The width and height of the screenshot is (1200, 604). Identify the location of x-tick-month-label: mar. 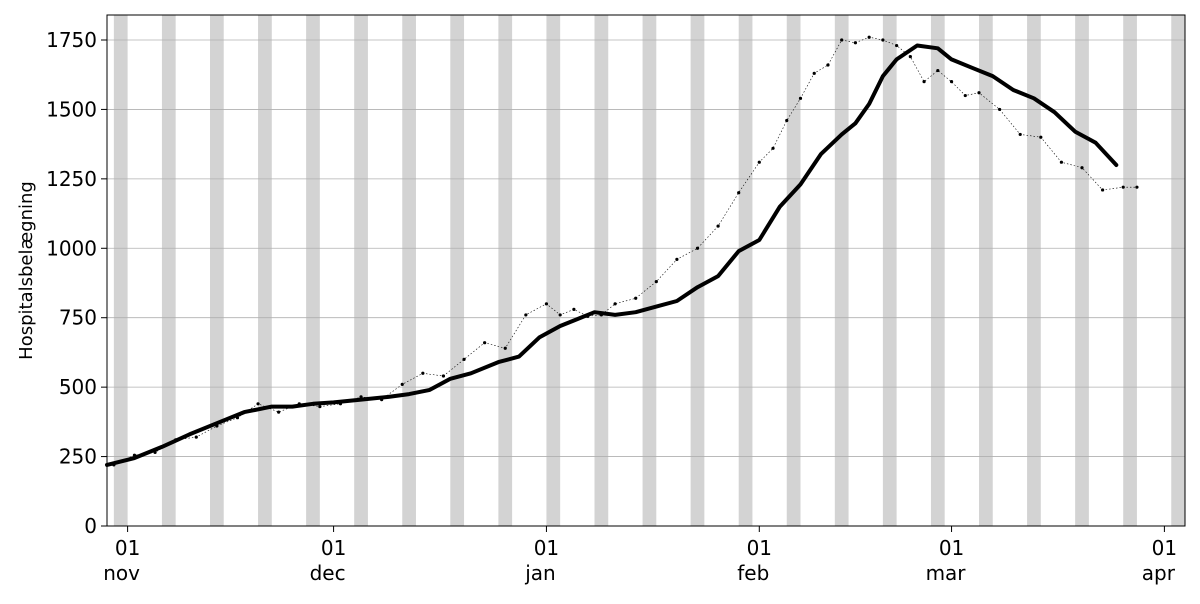
(946, 573).